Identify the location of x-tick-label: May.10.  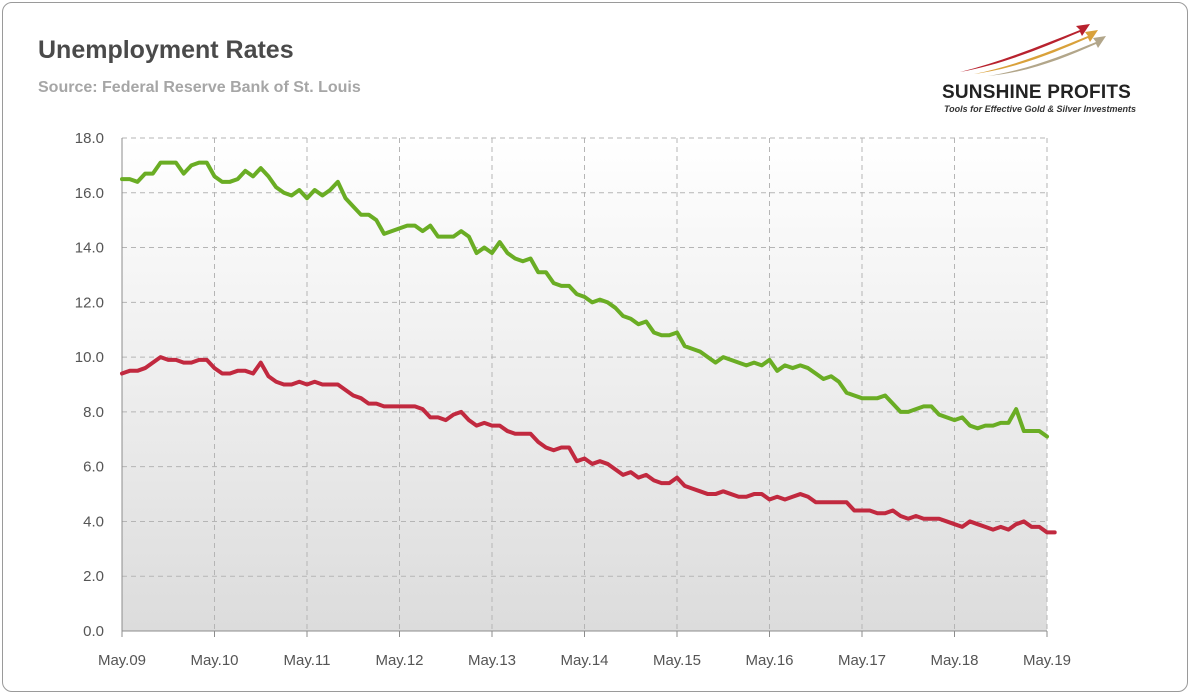
(214, 660).